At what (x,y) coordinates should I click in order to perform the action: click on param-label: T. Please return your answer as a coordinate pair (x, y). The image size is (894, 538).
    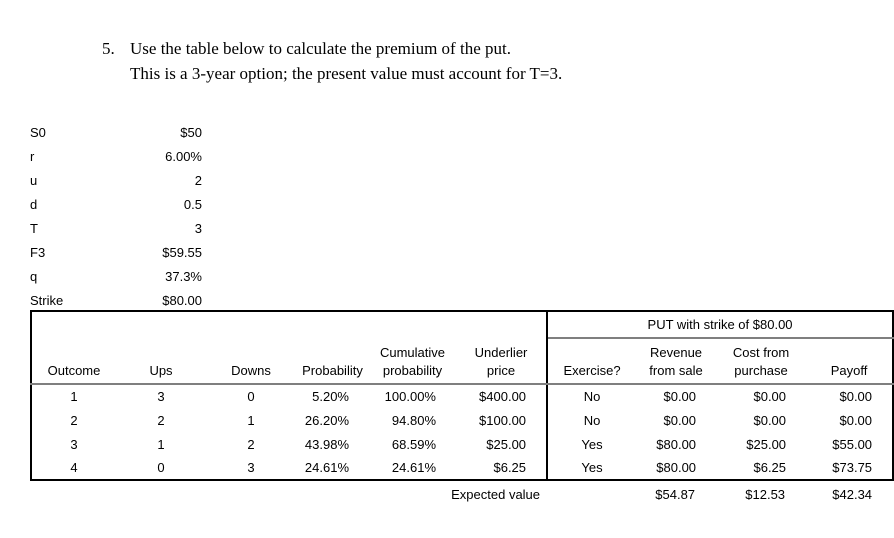
    Looking at the image, I should click on (34, 228).